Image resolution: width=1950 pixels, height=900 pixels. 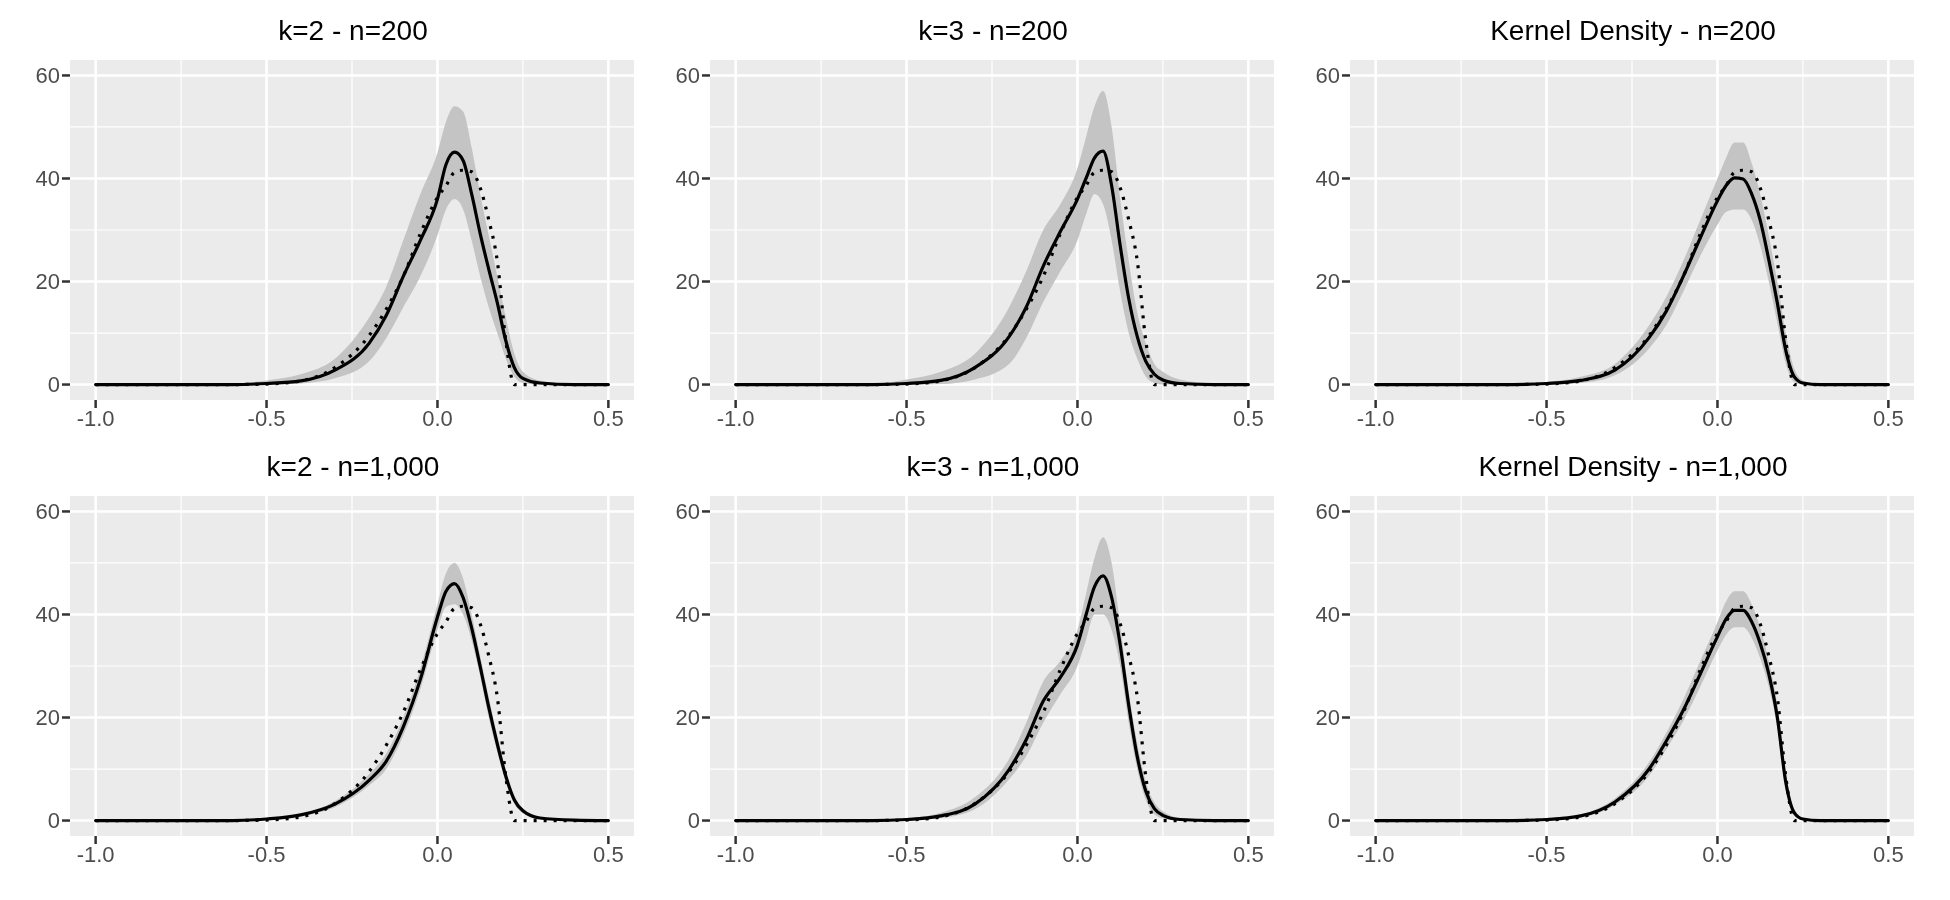 I want to click on chart-title: k=3 - n=200, so click(x=993, y=31).